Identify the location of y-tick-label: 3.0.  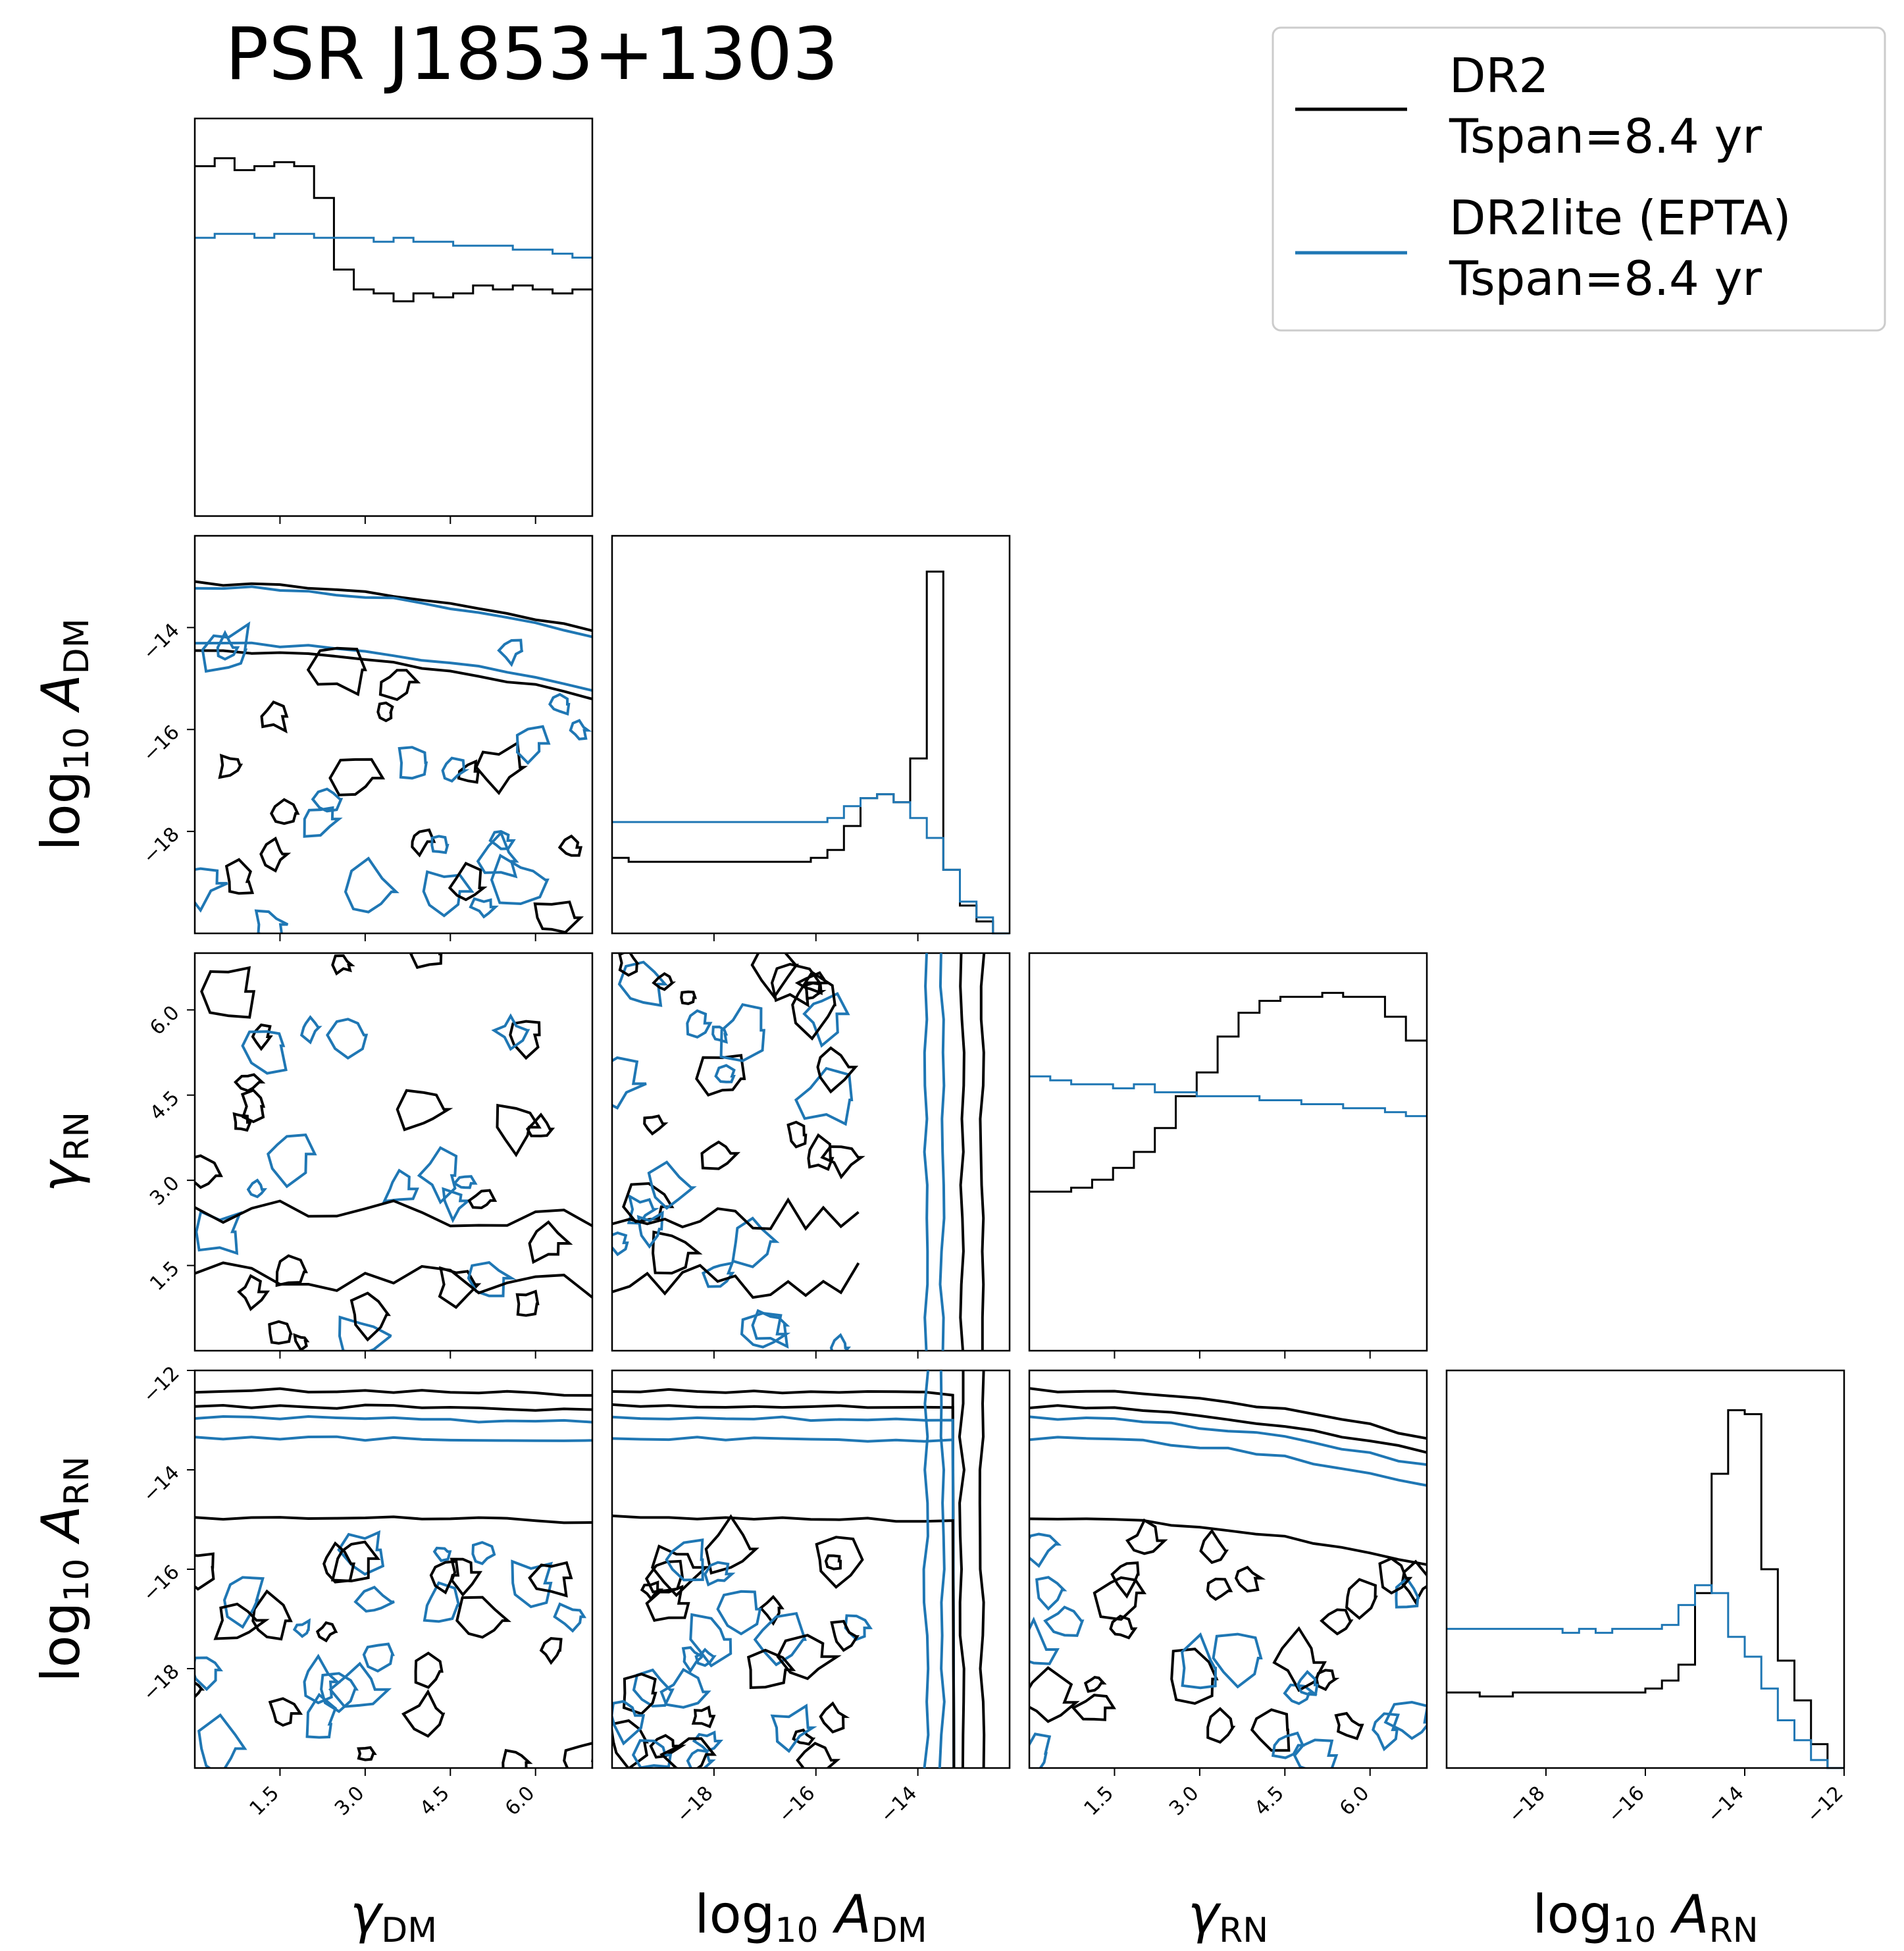
(164, 1191).